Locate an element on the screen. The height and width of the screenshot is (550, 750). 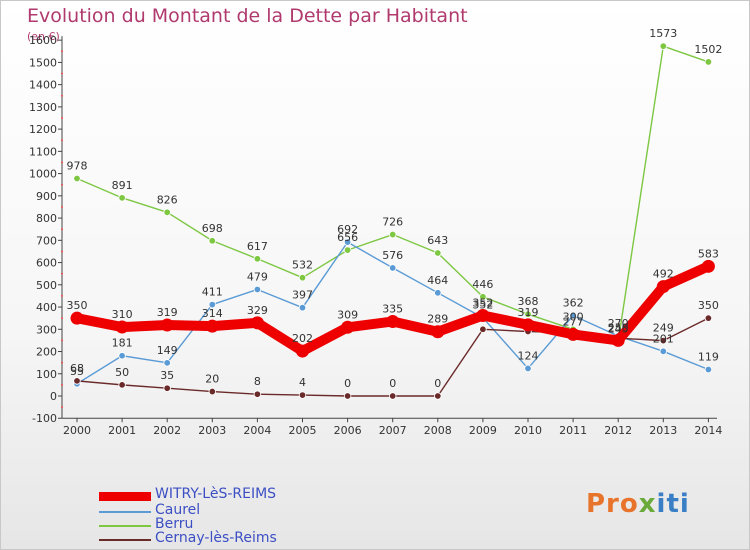
y-tick-label: -100 is located at coordinates (44, 418).